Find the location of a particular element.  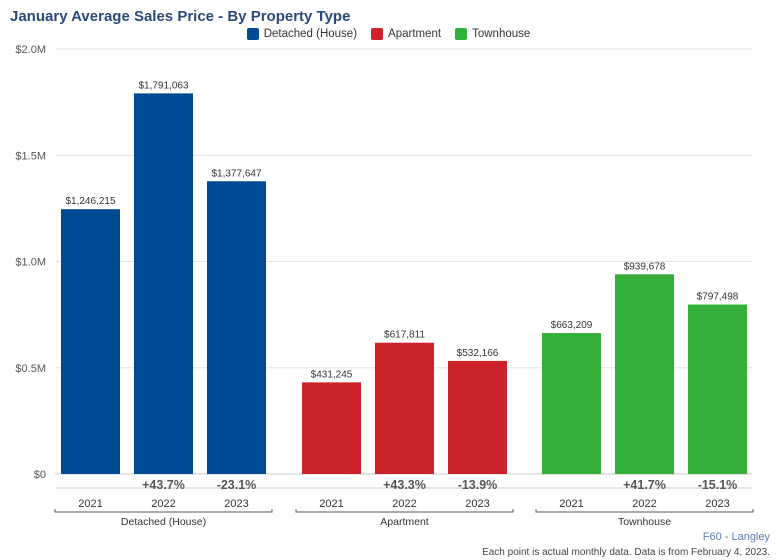

legend-label-detached: Detached (House) is located at coordinates (310, 34).